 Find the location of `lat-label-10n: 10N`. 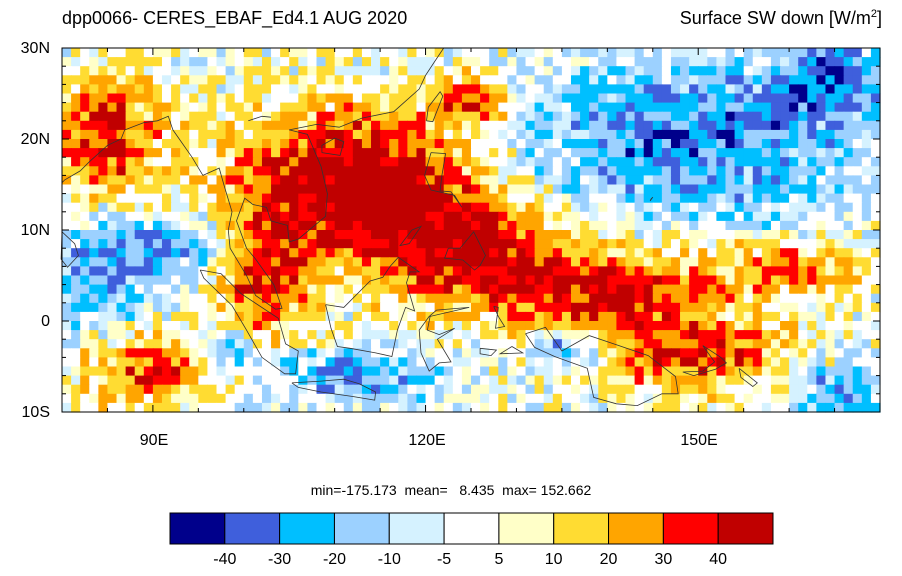

lat-label-10n: 10N is located at coordinates (35, 230).